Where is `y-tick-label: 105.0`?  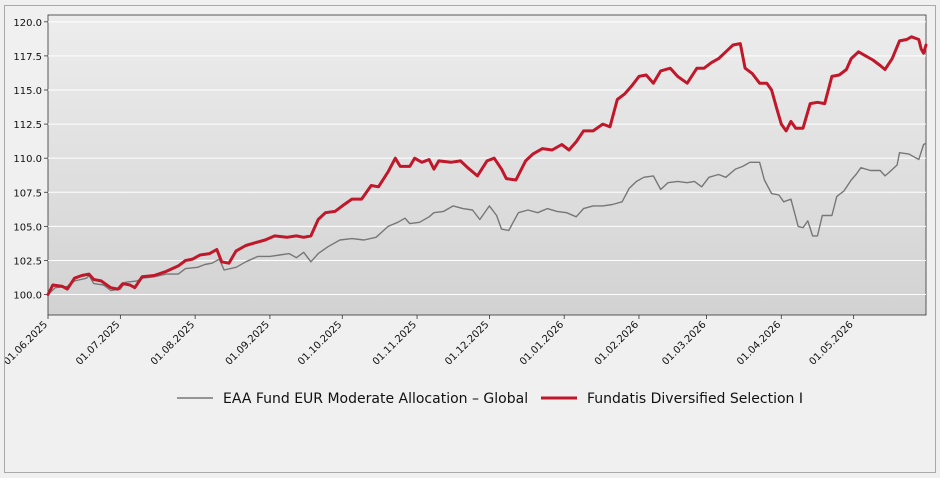 y-tick-label: 105.0 is located at coordinates (27, 227).